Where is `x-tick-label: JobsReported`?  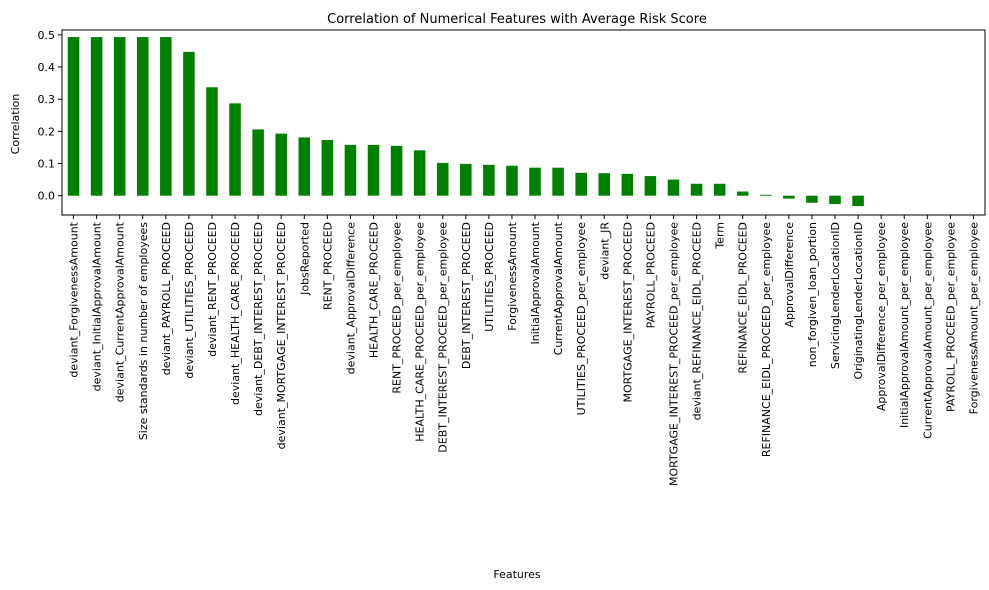 x-tick-label: JobsReported is located at coordinates (304, 259).